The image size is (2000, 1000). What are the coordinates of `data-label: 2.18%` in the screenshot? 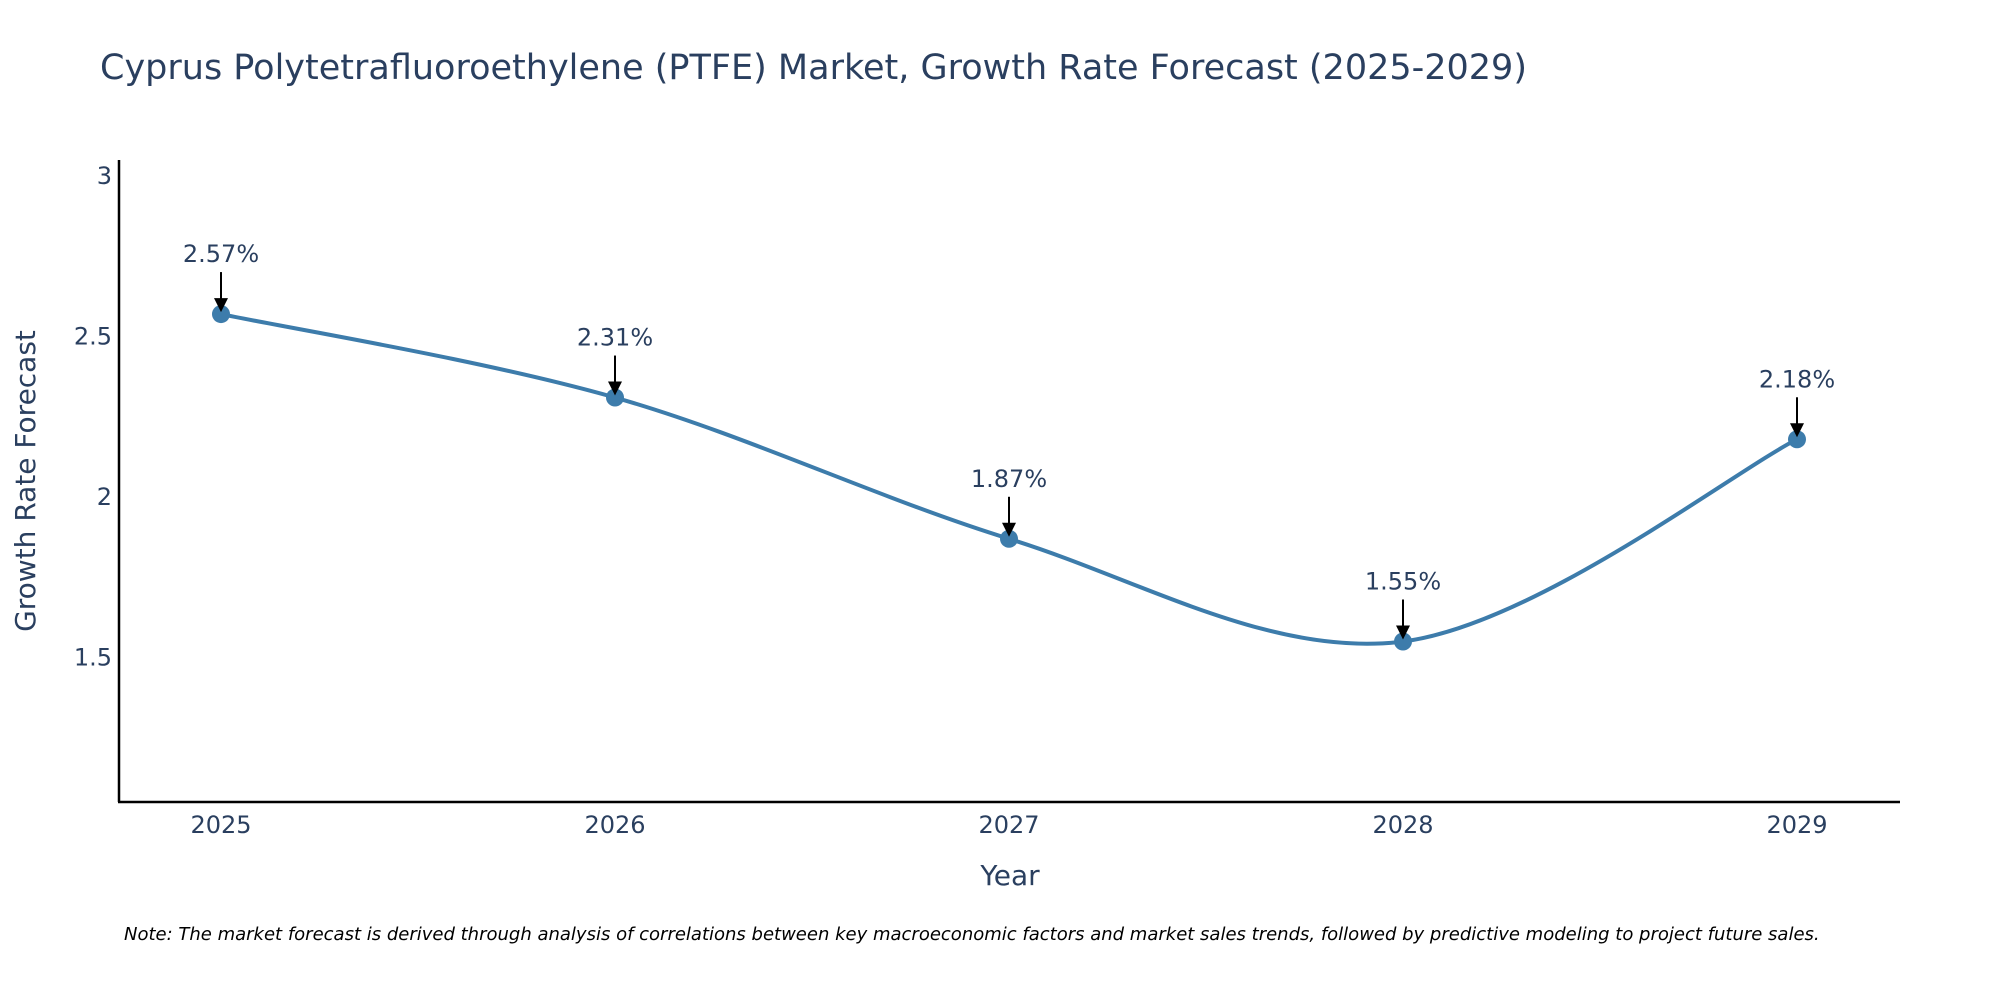 It's located at (1797, 379).